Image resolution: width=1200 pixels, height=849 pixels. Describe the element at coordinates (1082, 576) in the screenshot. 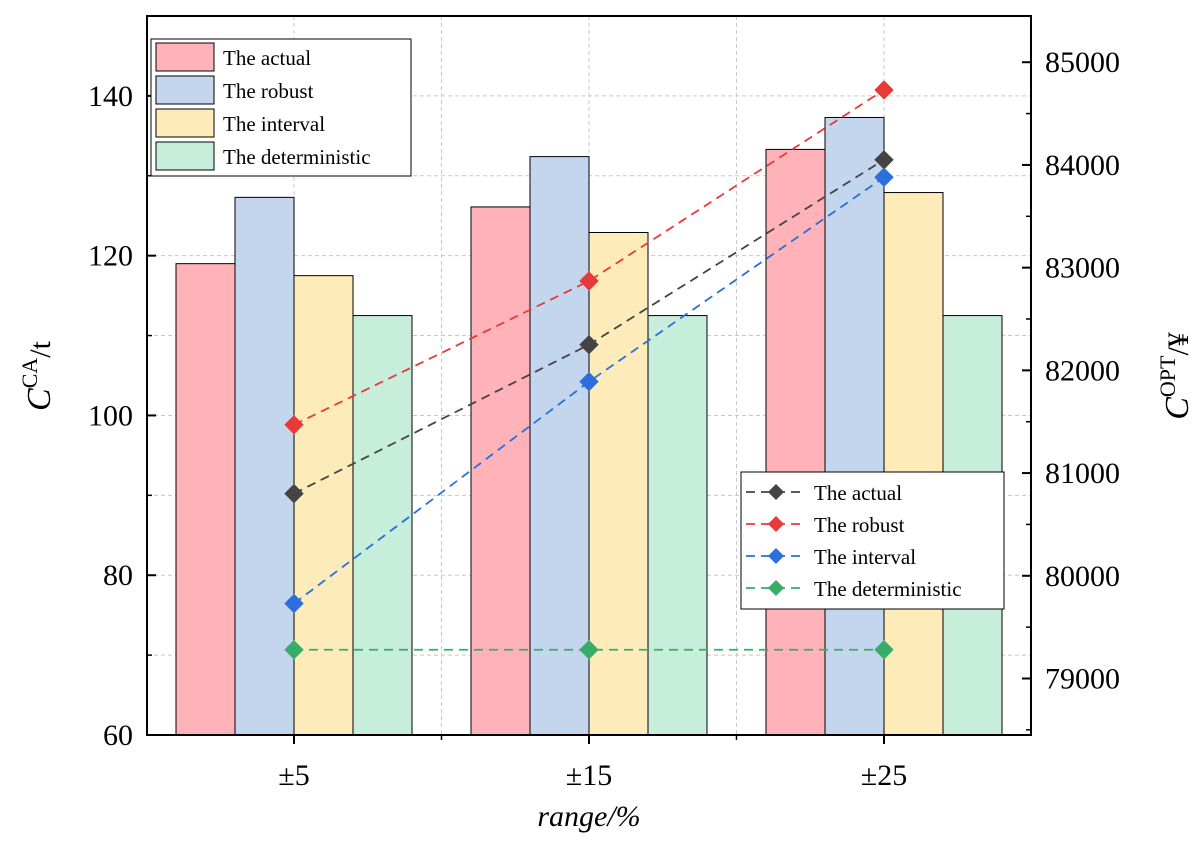

I see `right-tick-label: 80000` at that location.